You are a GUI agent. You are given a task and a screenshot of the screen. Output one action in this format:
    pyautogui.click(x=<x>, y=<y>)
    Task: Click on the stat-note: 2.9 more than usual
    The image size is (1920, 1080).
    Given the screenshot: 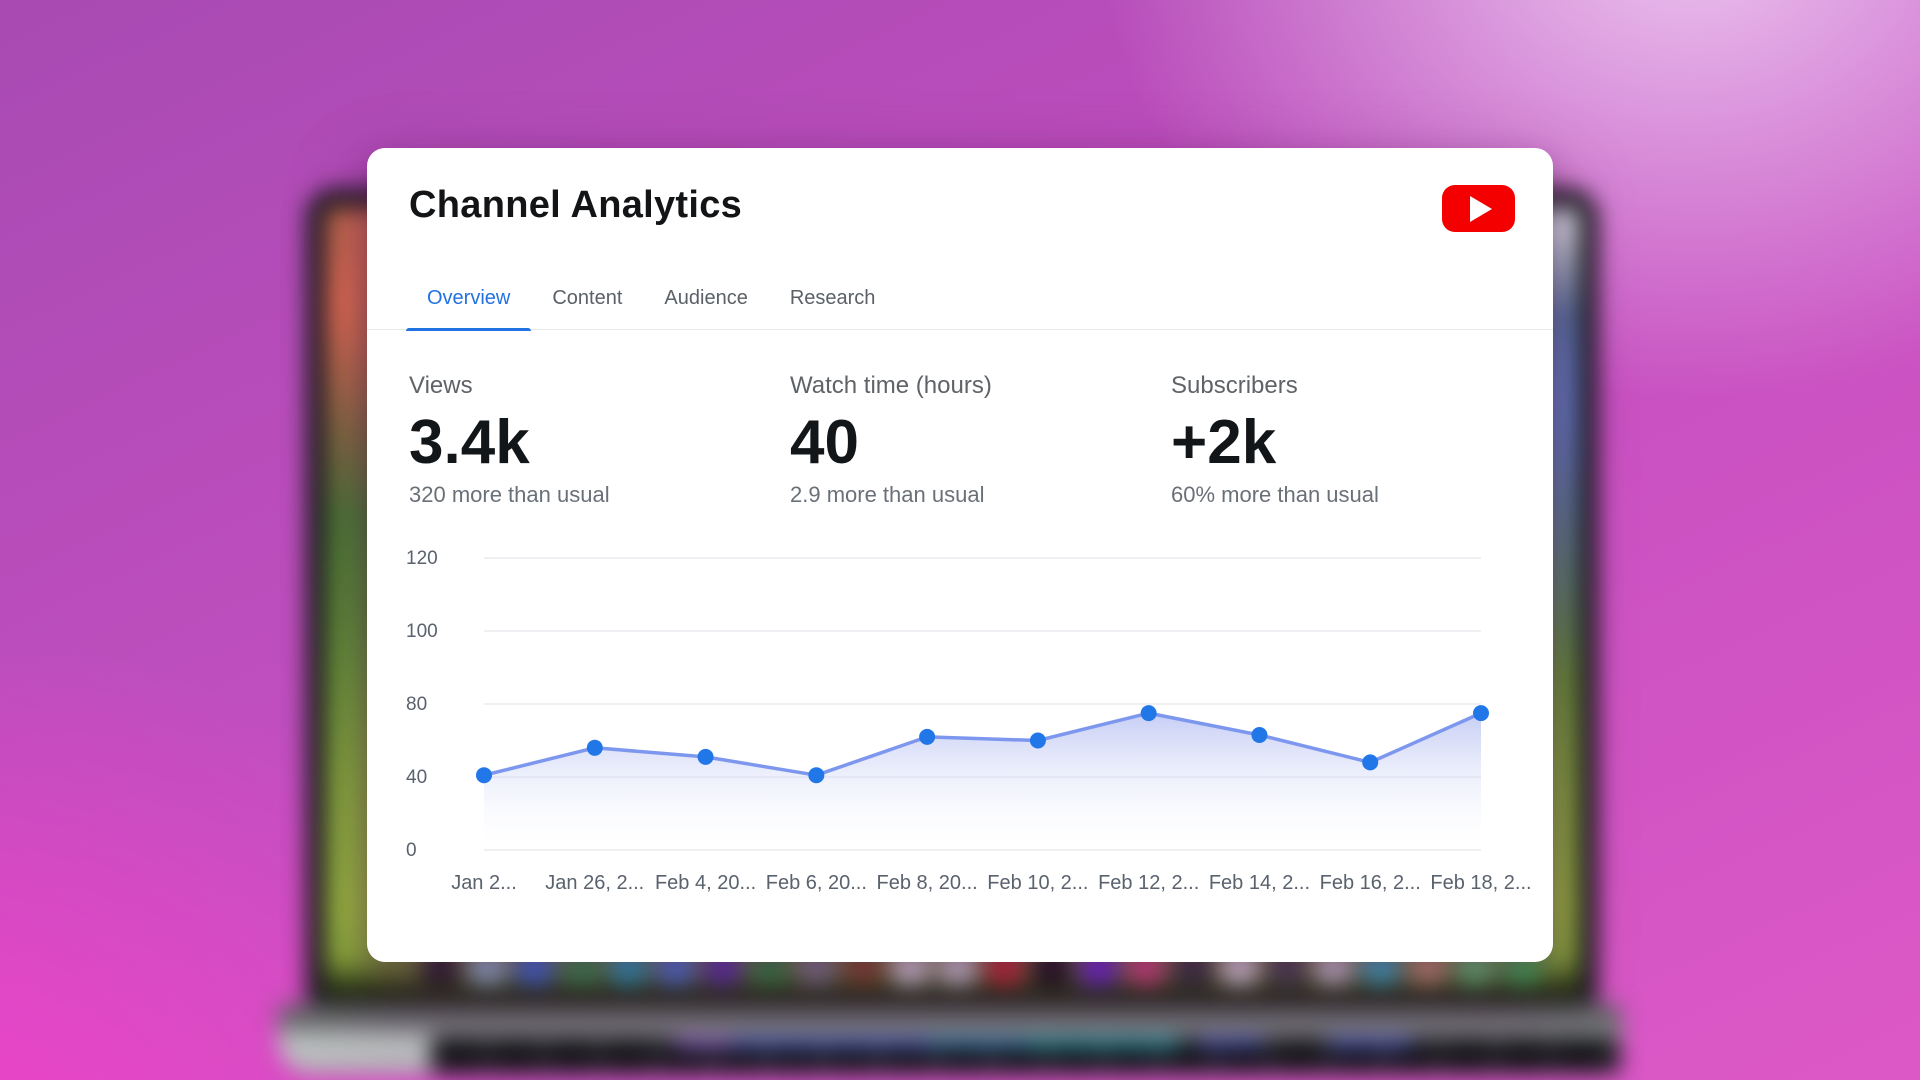 What is the action you would take?
    pyautogui.click(x=887, y=495)
    